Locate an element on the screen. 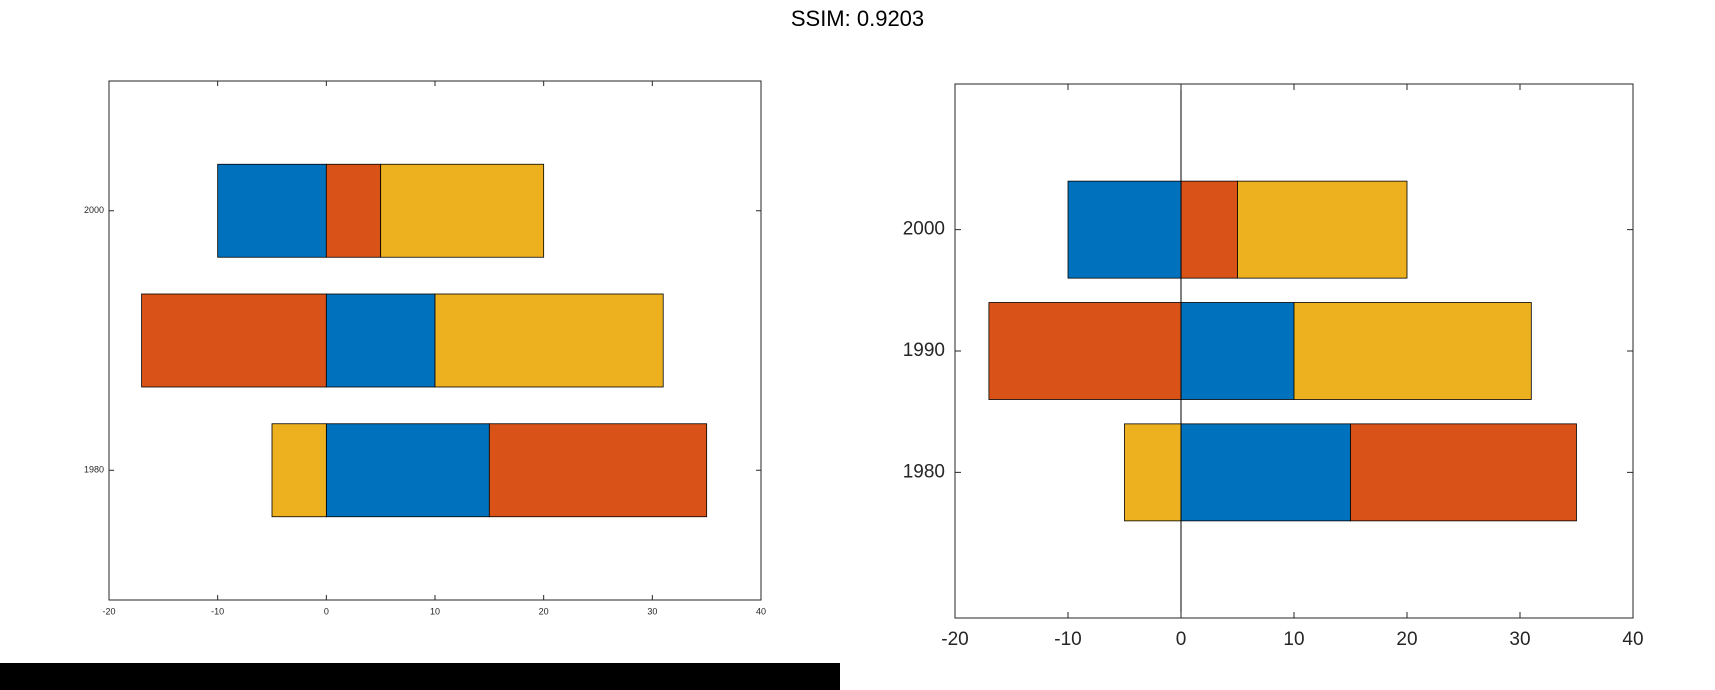  black-footer-bar is located at coordinates (420, 676).